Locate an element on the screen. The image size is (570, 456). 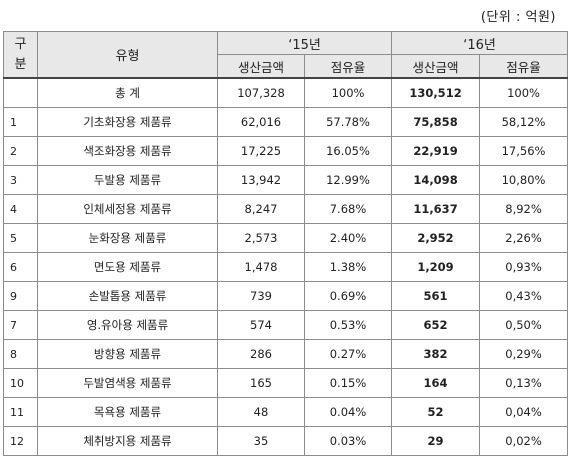
share-2016: 58,12% is located at coordinates (524, 122).